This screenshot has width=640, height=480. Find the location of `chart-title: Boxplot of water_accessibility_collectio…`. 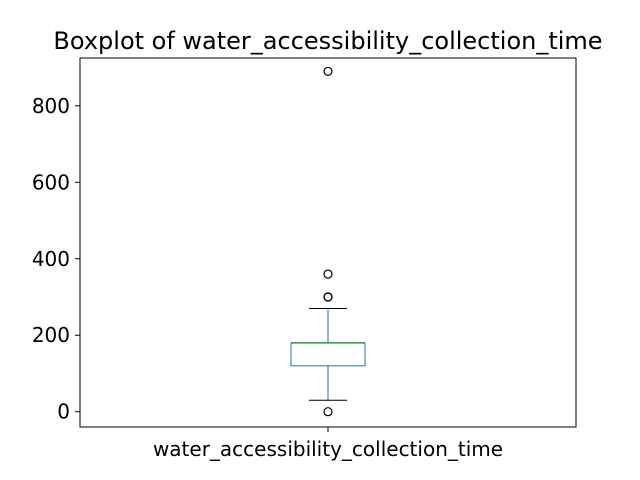

chart-title: Boxplot of water_accessibility_collectio… is located at coordinates (327, 41).